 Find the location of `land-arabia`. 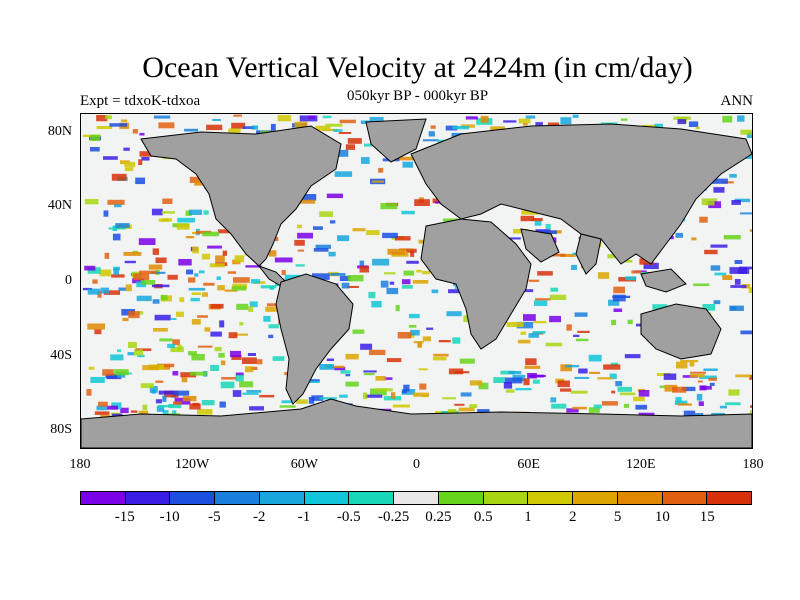

land-arabia is located at coordinates (540, 245).